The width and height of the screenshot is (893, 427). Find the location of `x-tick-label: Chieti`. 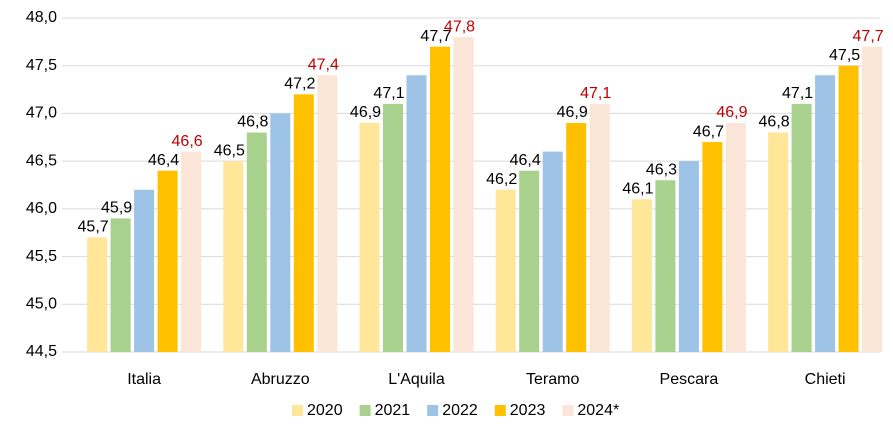

x-tick-label: Chieti is located at coordinates (825, 379).